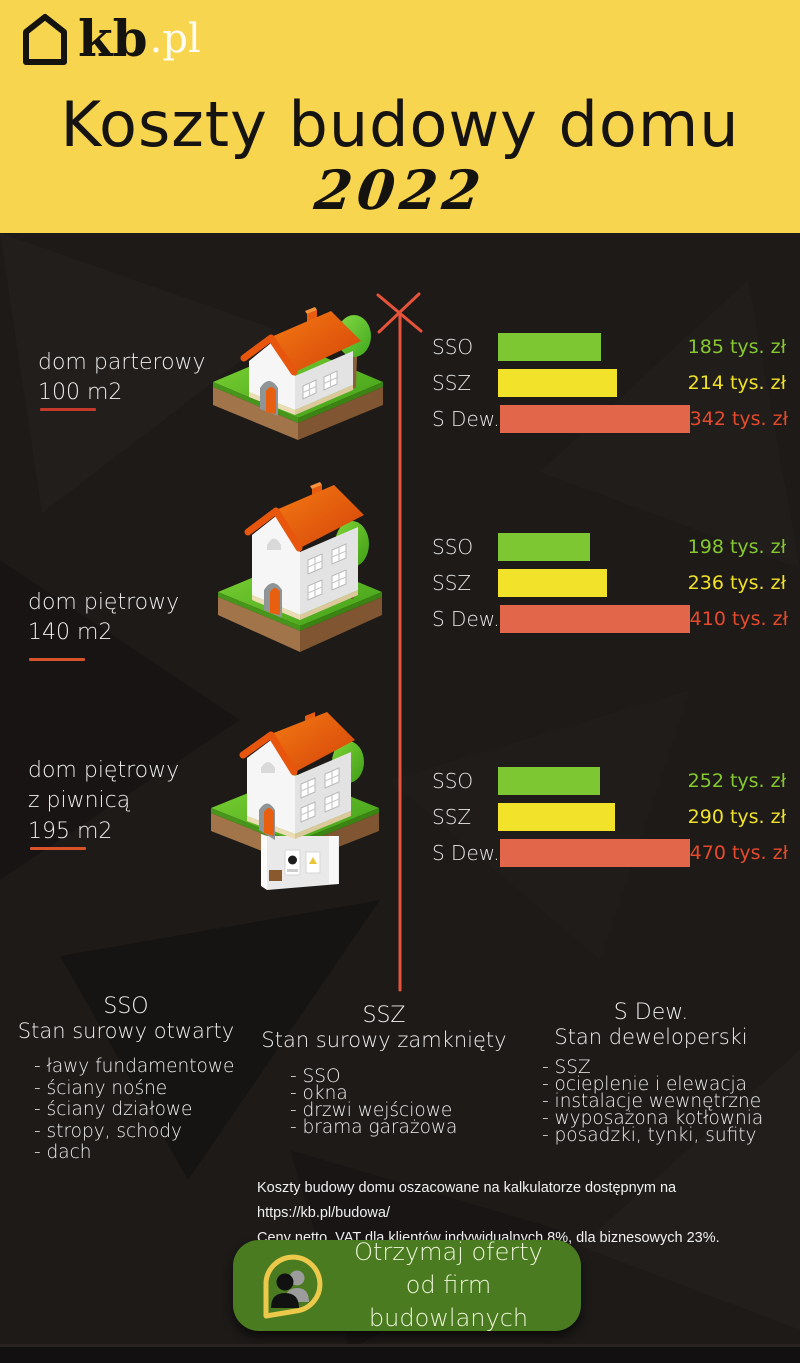 This screenshot has height=1363, width=800. I want to click on bar-row: SSZ 290 tys. zł, so click(609, 817).